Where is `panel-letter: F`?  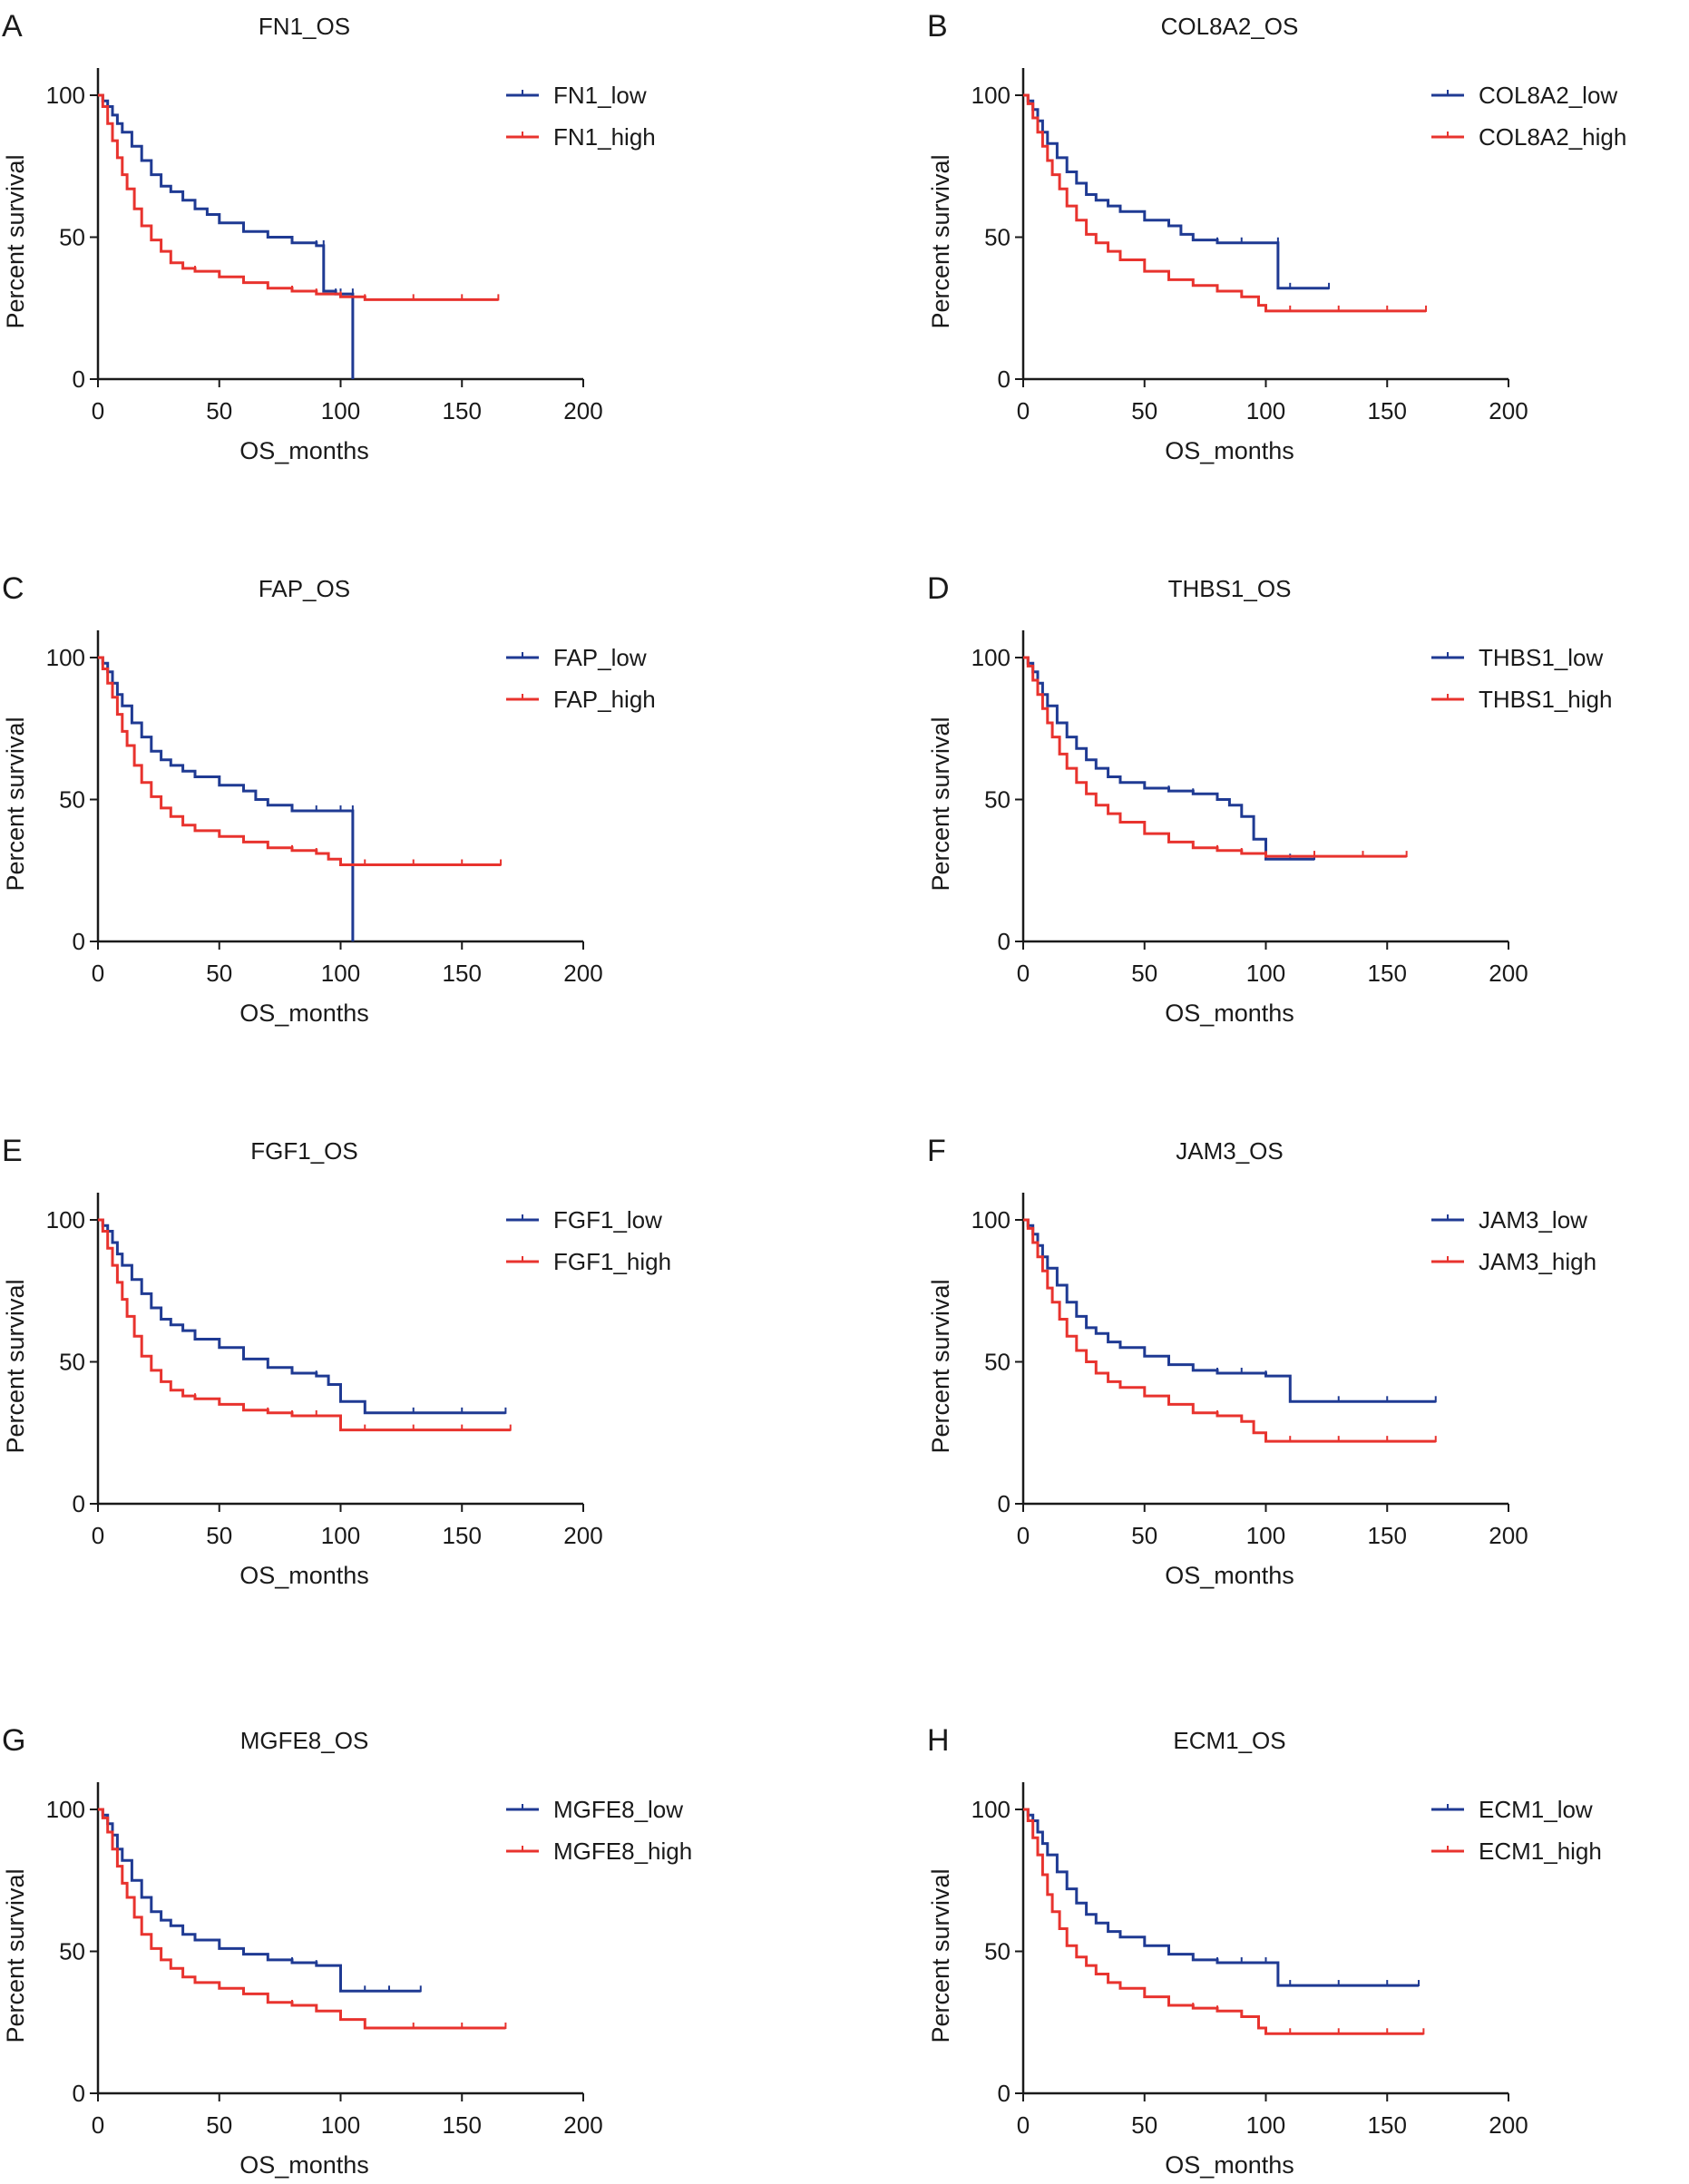 panel-letter: F is located at coordinates (937, 1151).